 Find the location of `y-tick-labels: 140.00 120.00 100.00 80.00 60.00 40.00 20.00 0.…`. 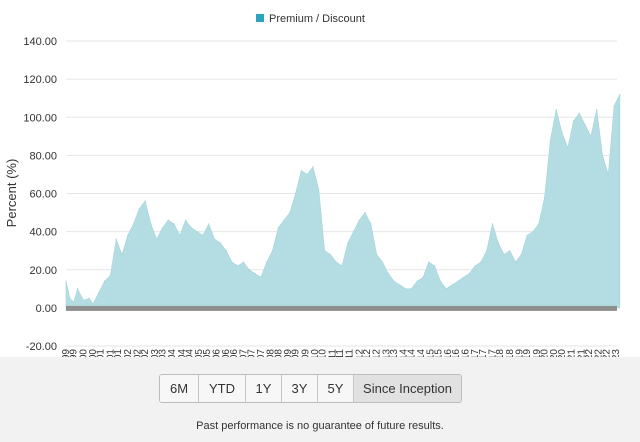

y-tick-labels: 140.00 120.00 100.00 80.00 60.00 40.00 20.00 0.… is located at coordinates (40, 194).